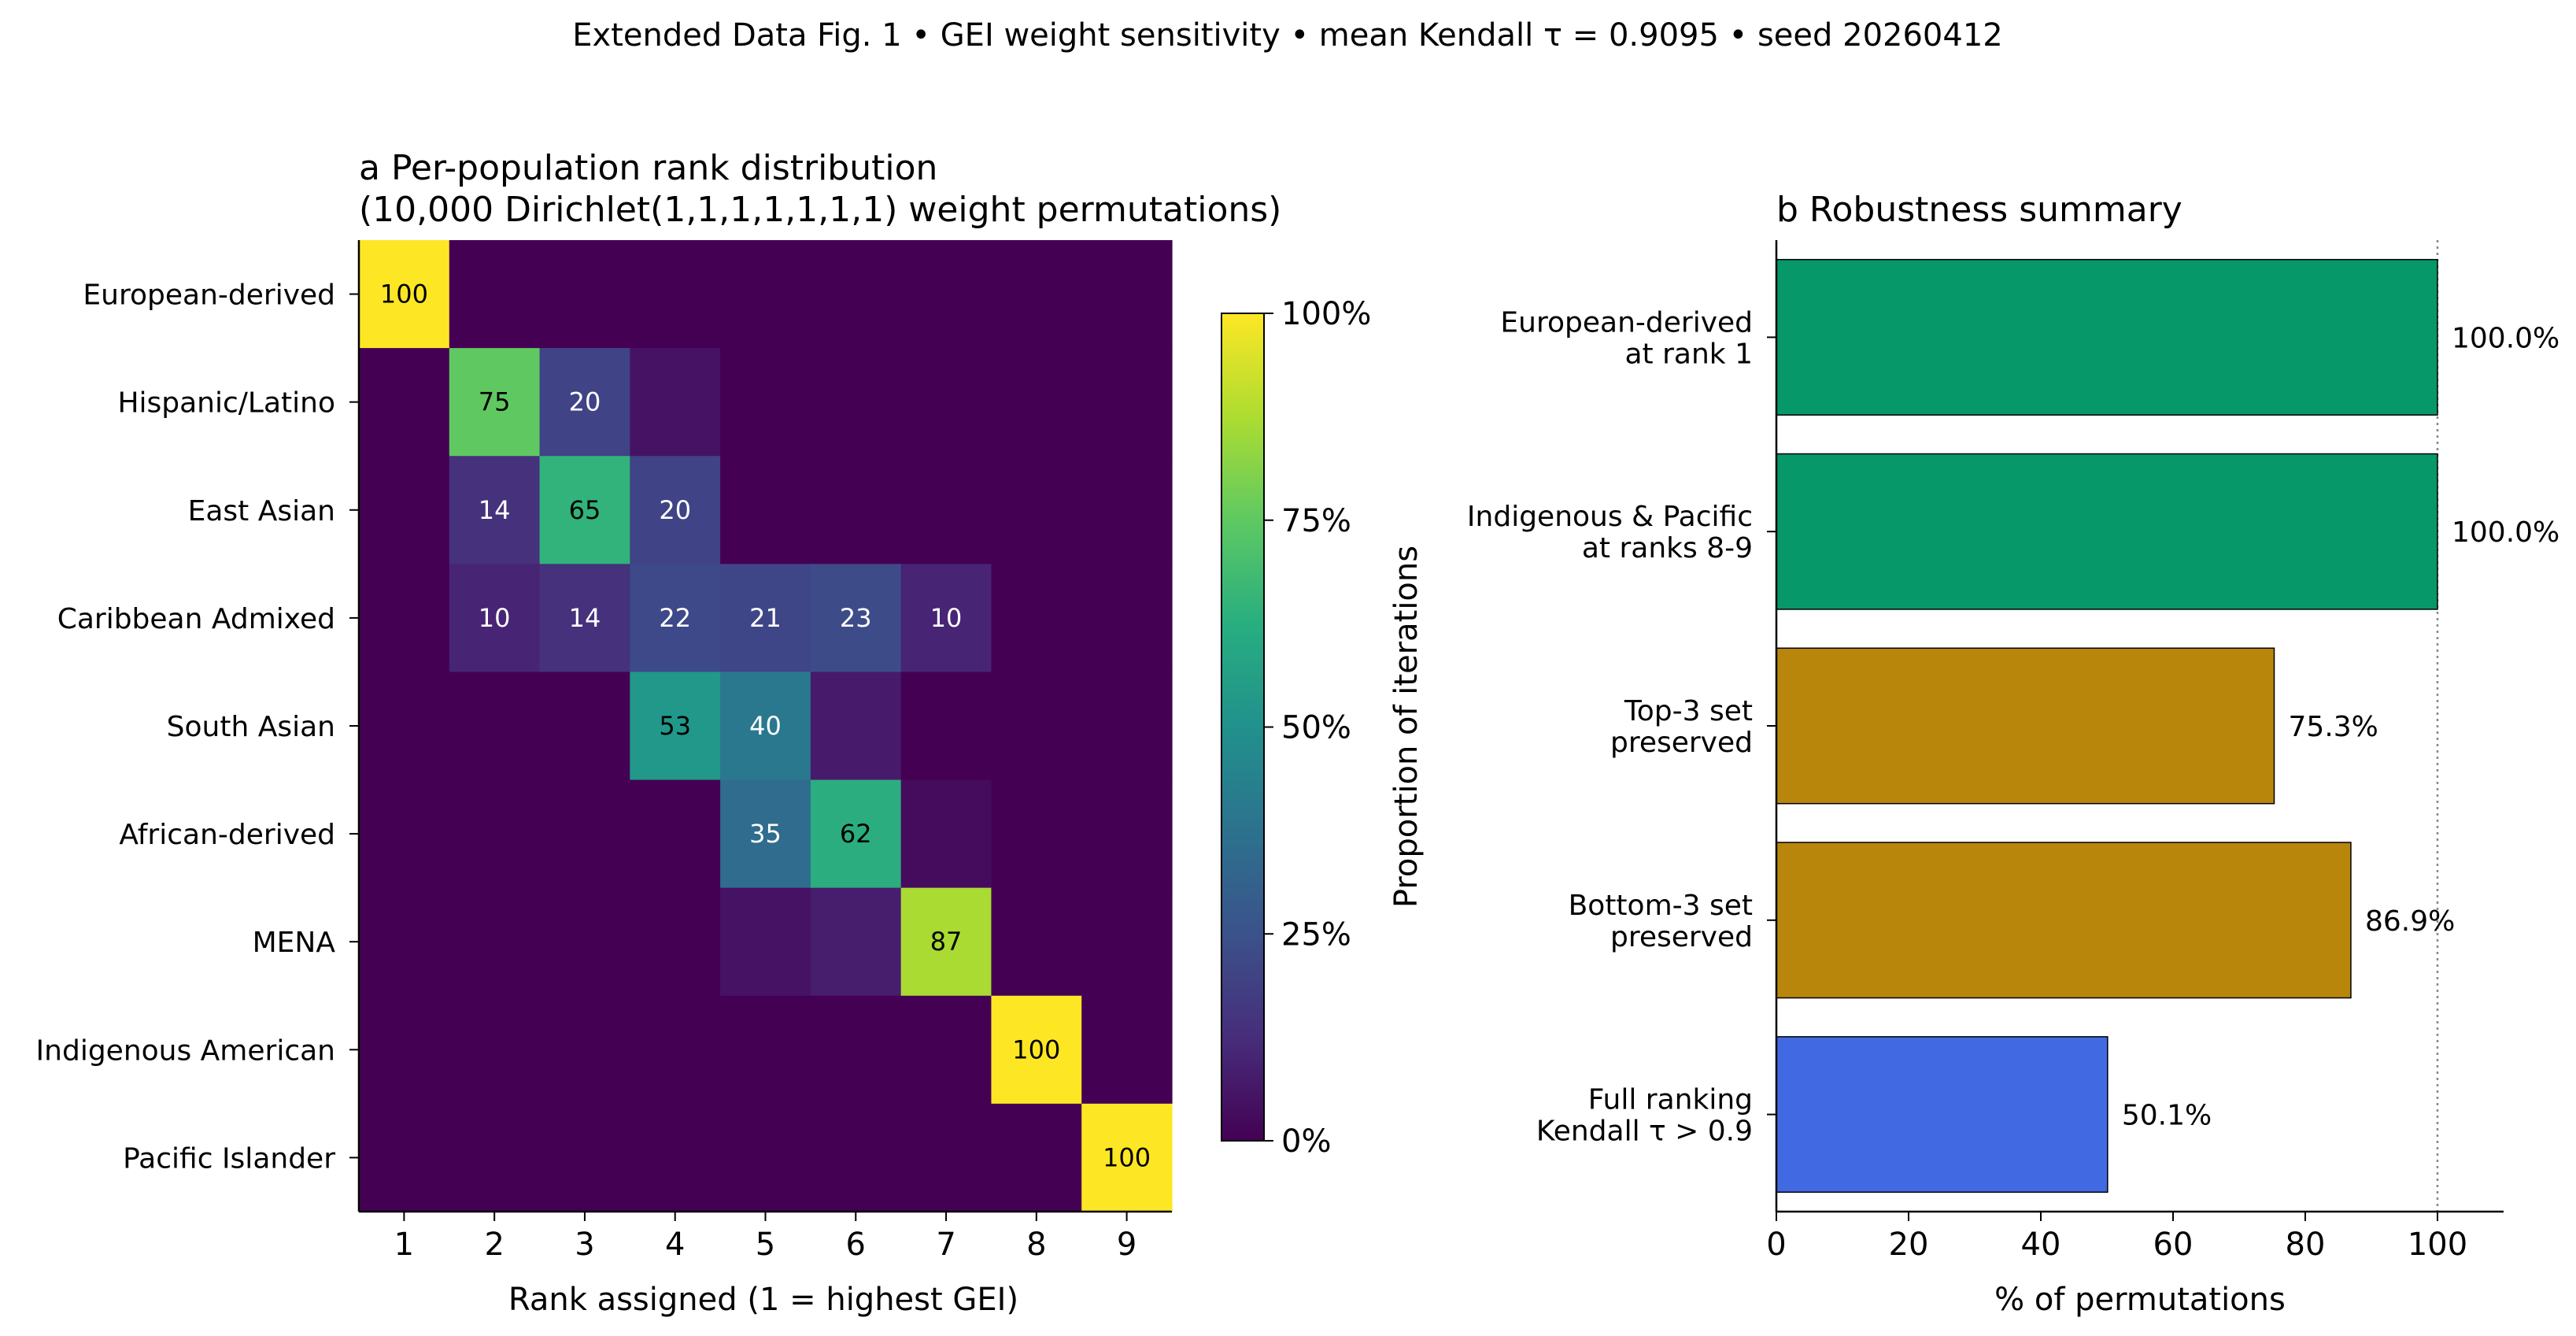 The height and width of the screenshot is (1336, 2576). I want to click on robustness-x-tick-label: 100, so click(2437, 1245).